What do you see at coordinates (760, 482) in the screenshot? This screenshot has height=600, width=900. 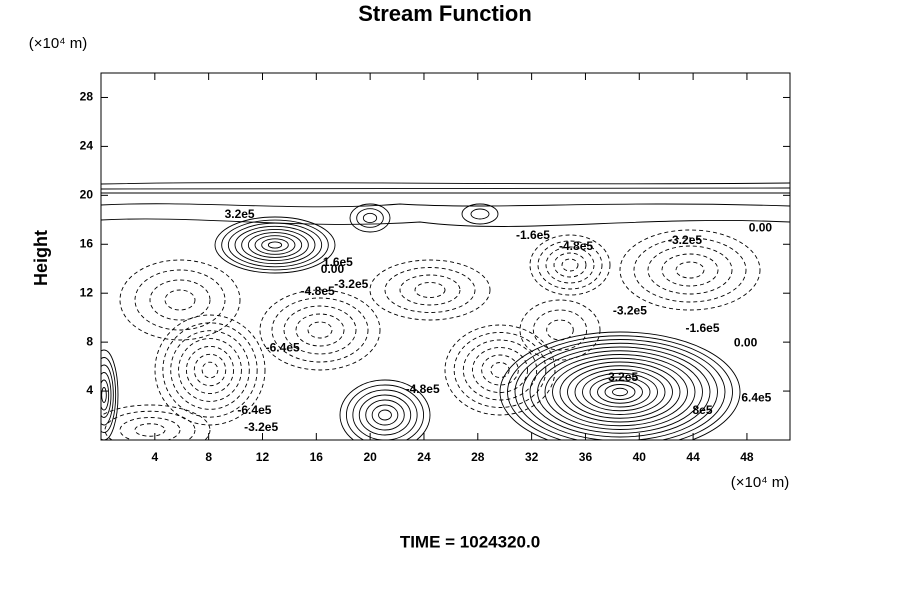 I see `x-unit-label: (×10⁴ m)` at bounding box center [760, 482].